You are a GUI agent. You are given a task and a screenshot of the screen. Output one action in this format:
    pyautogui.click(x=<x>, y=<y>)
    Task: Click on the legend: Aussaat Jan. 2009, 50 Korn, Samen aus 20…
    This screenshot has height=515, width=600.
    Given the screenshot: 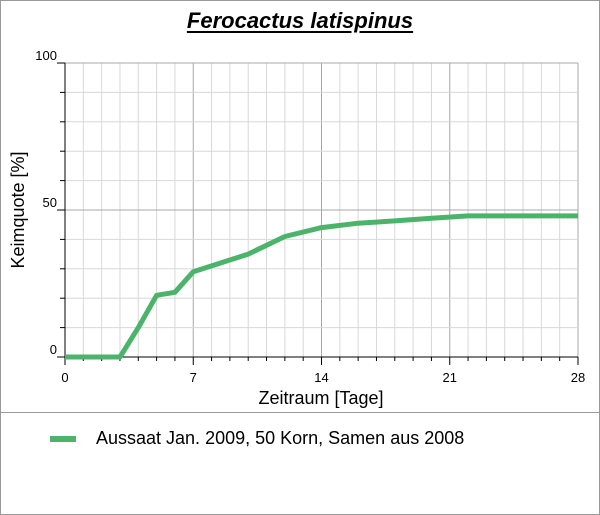 What is the action you would take?
    pyautogui.click(x=257, y=438)
    